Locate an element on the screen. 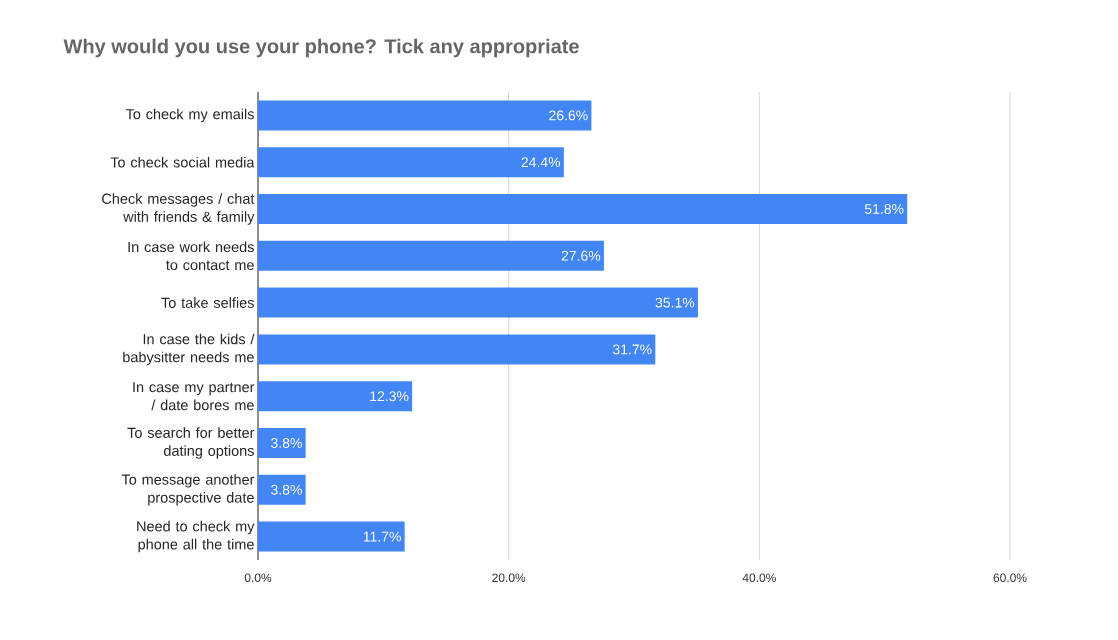  y-tick-label: To check my emails is located at coordinates (189, 115).